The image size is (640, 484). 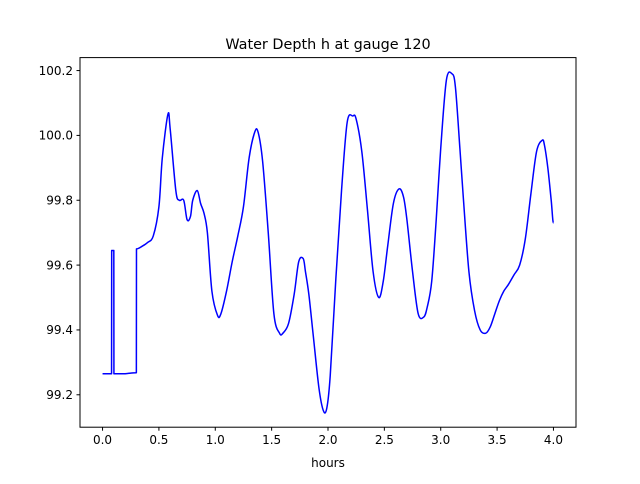 I want to click on x-tick-label: 1.5, so click(x=271, y=440).